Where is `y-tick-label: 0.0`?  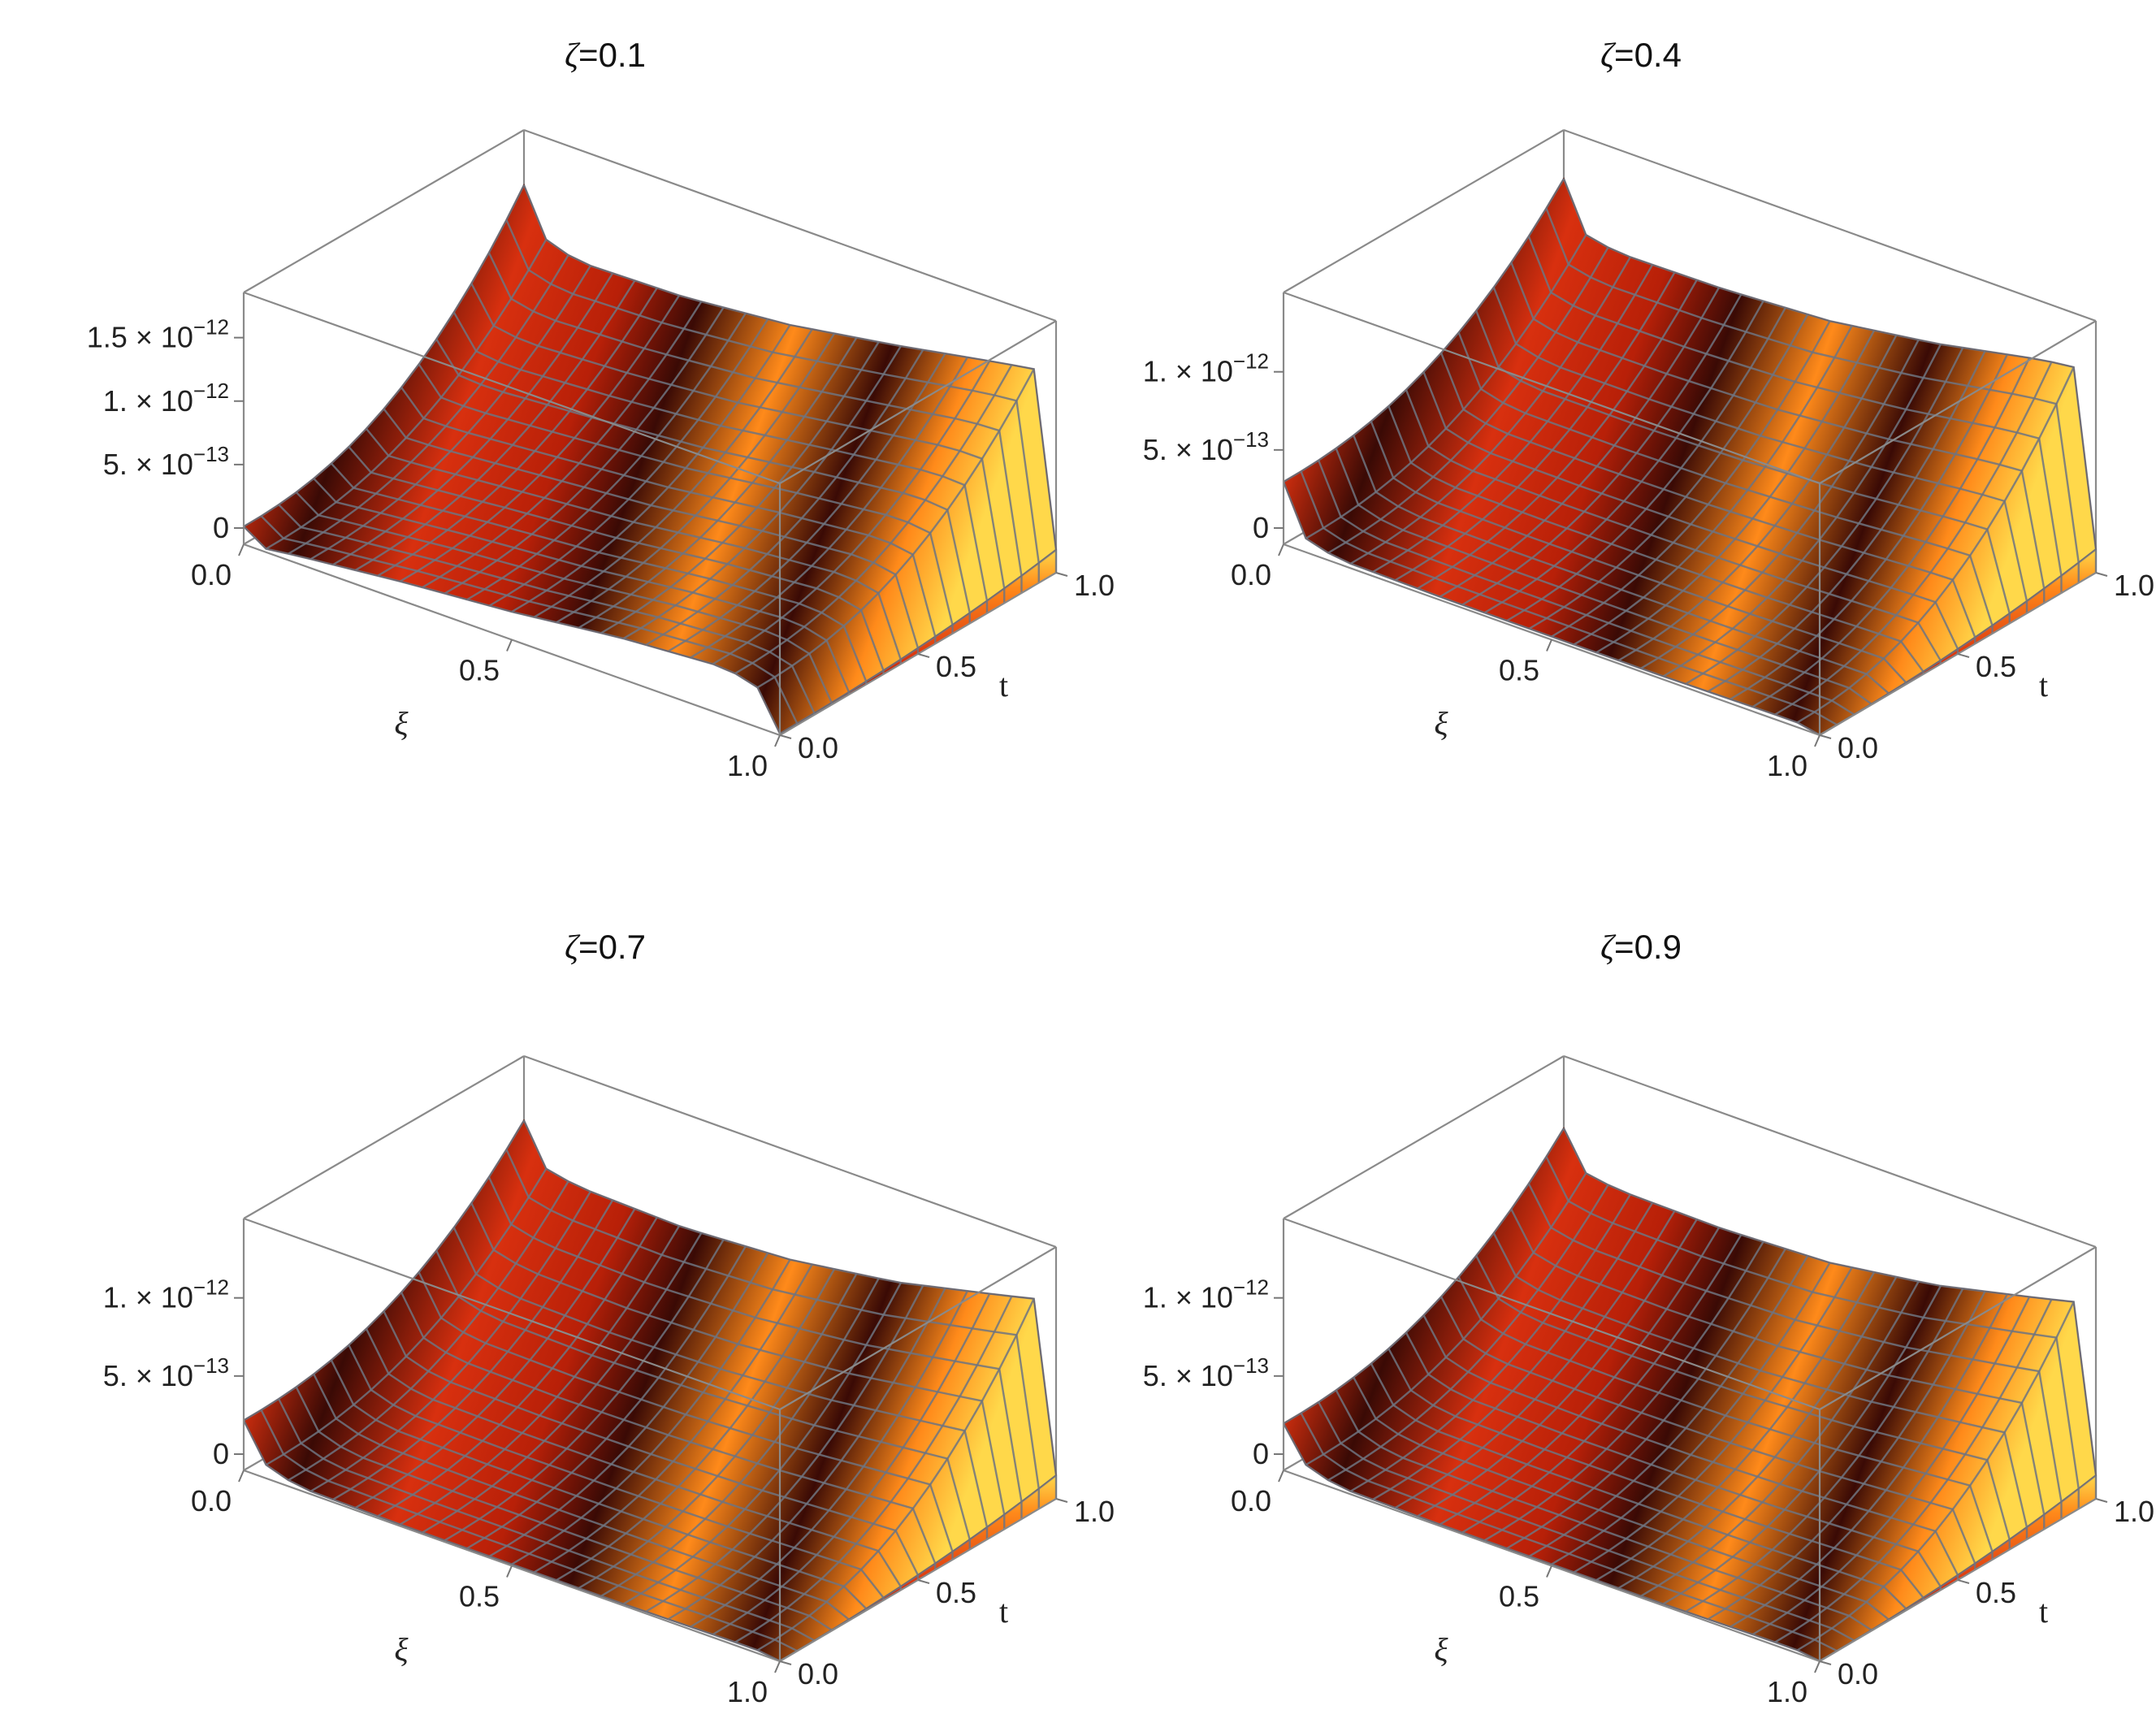
y-tick-label: 0.0 is located at coordinates (818, 747).